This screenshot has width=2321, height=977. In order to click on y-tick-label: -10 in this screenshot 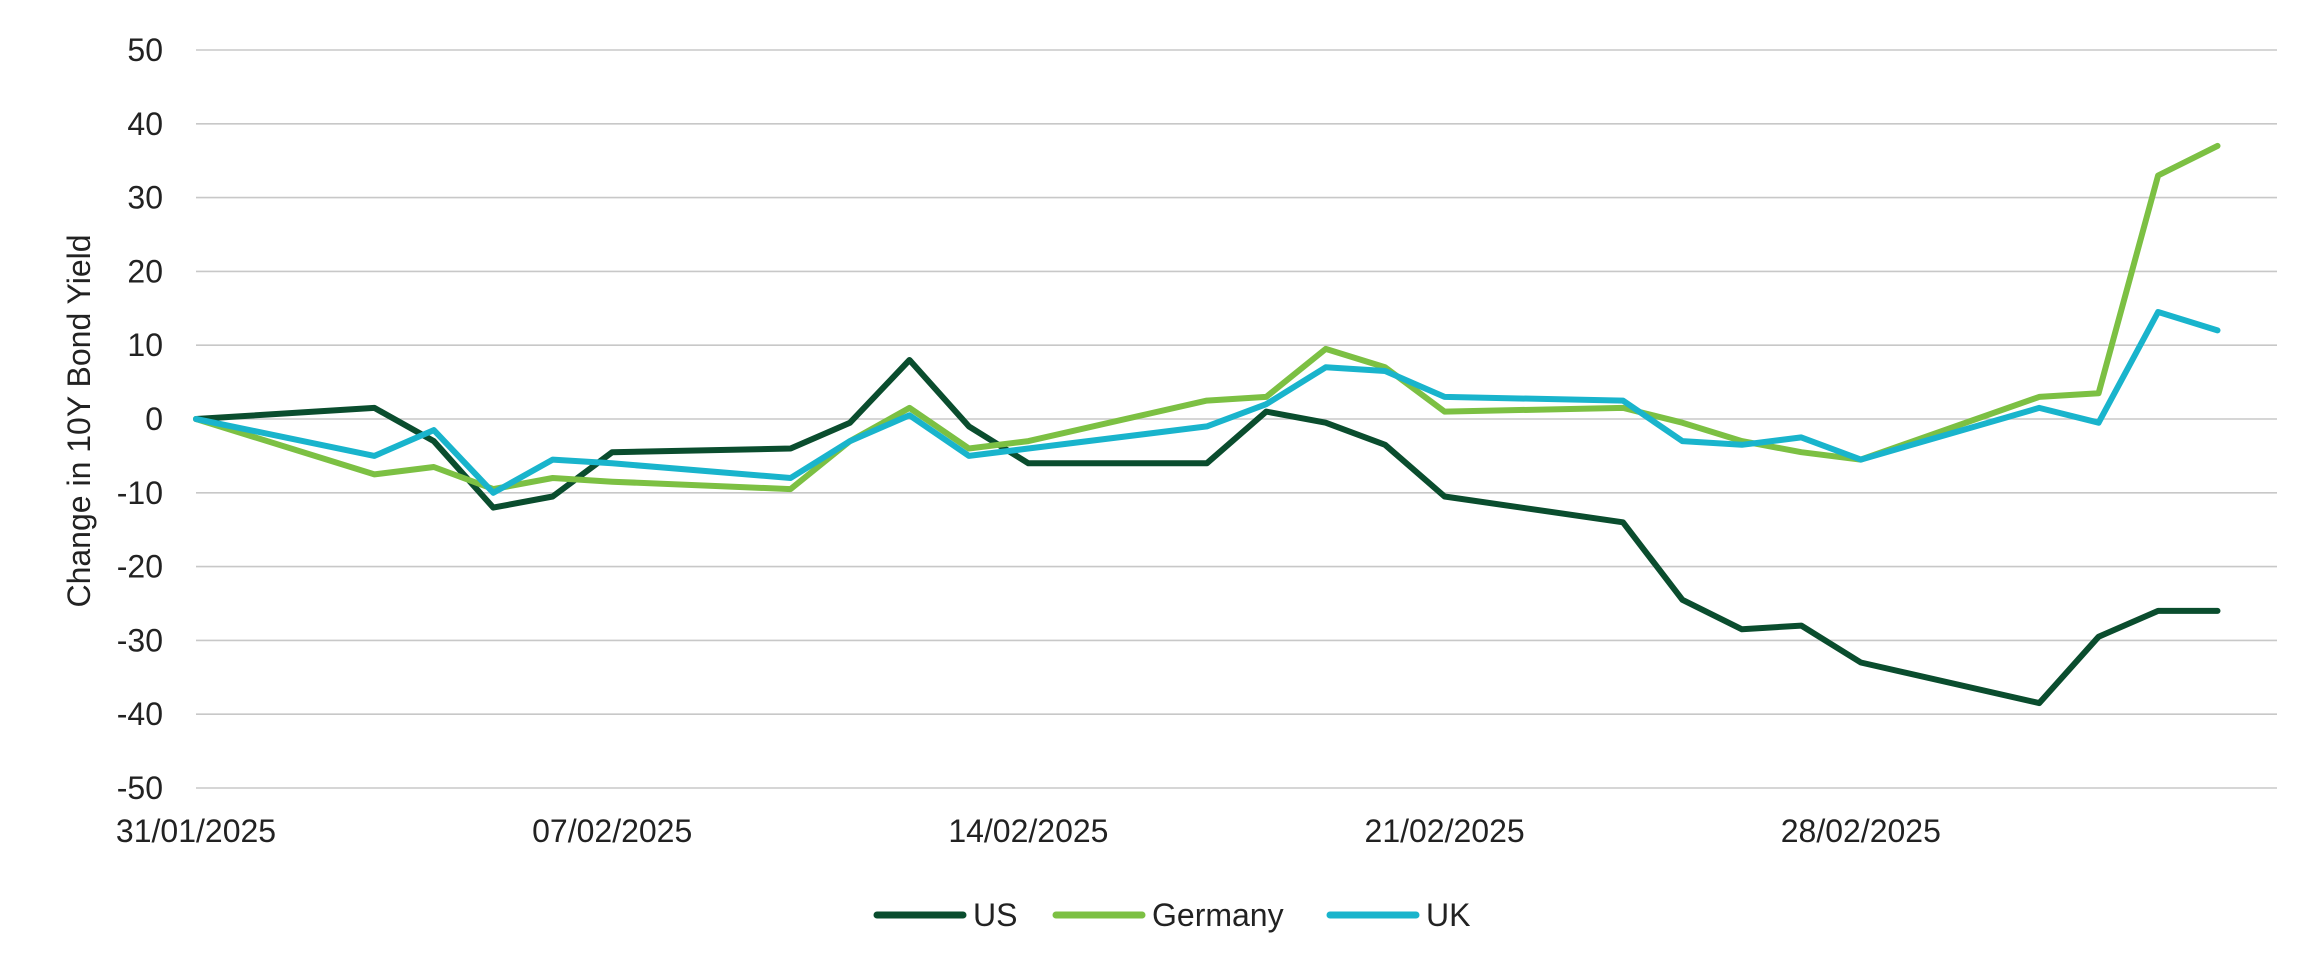, I will do `click(140, 493)`.